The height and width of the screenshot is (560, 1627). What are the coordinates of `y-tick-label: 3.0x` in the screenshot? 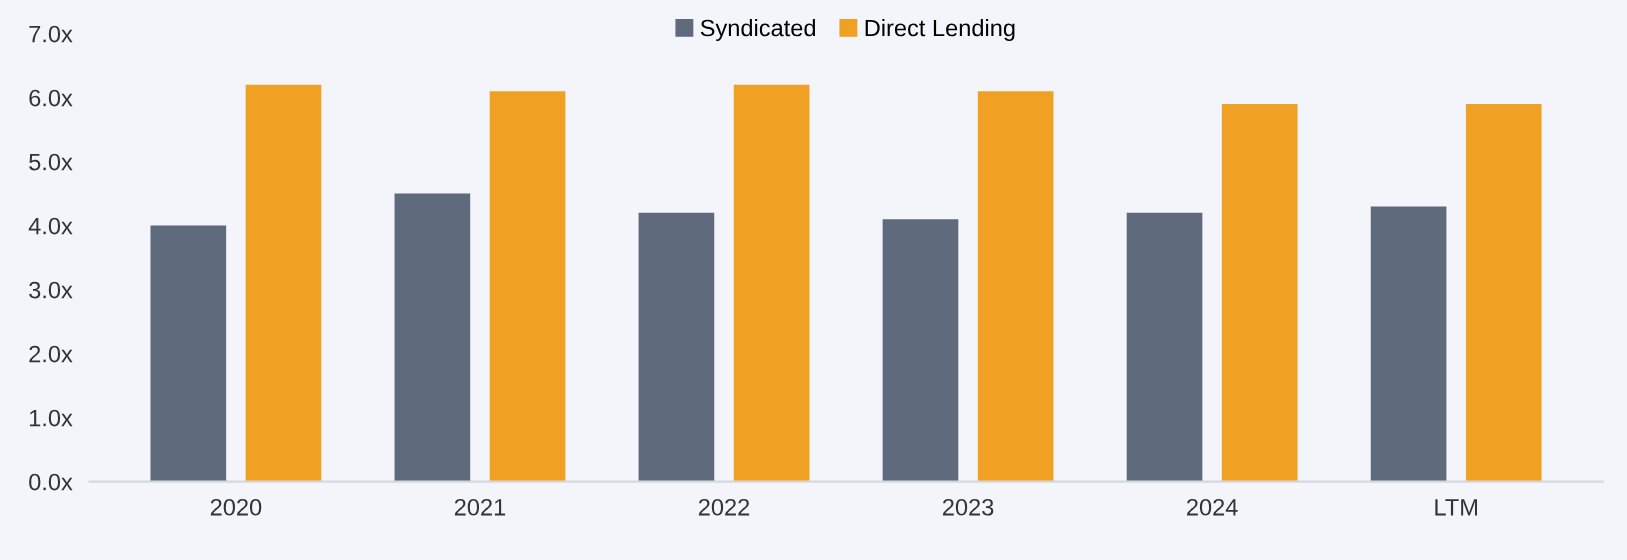 It's located at (51, 290).